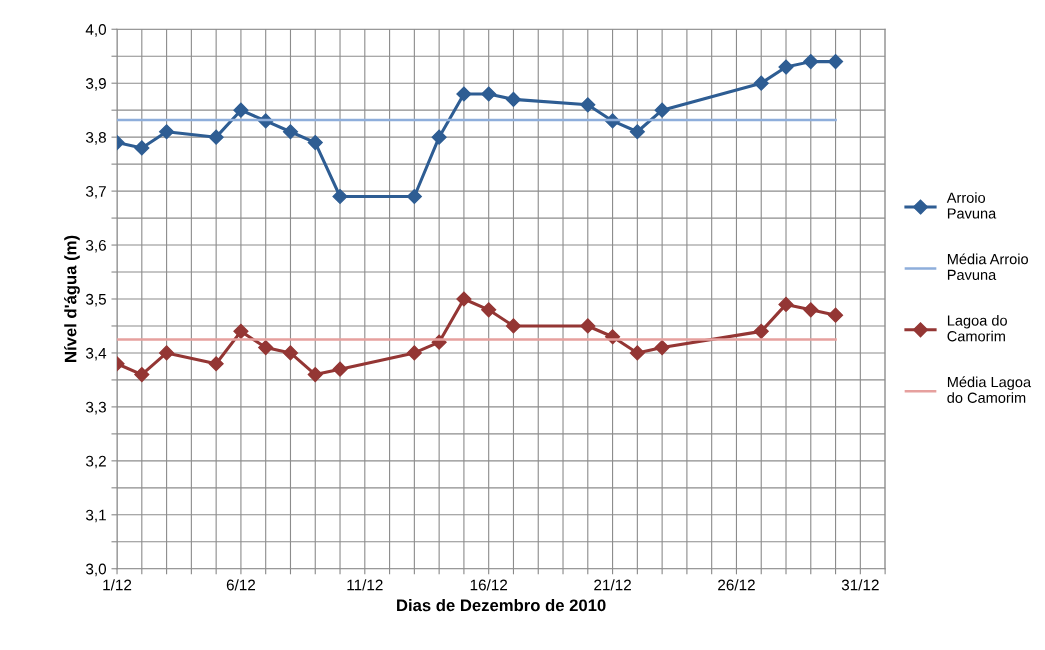  I want to click on y-tick-label: 3,7, so click(95, 192).